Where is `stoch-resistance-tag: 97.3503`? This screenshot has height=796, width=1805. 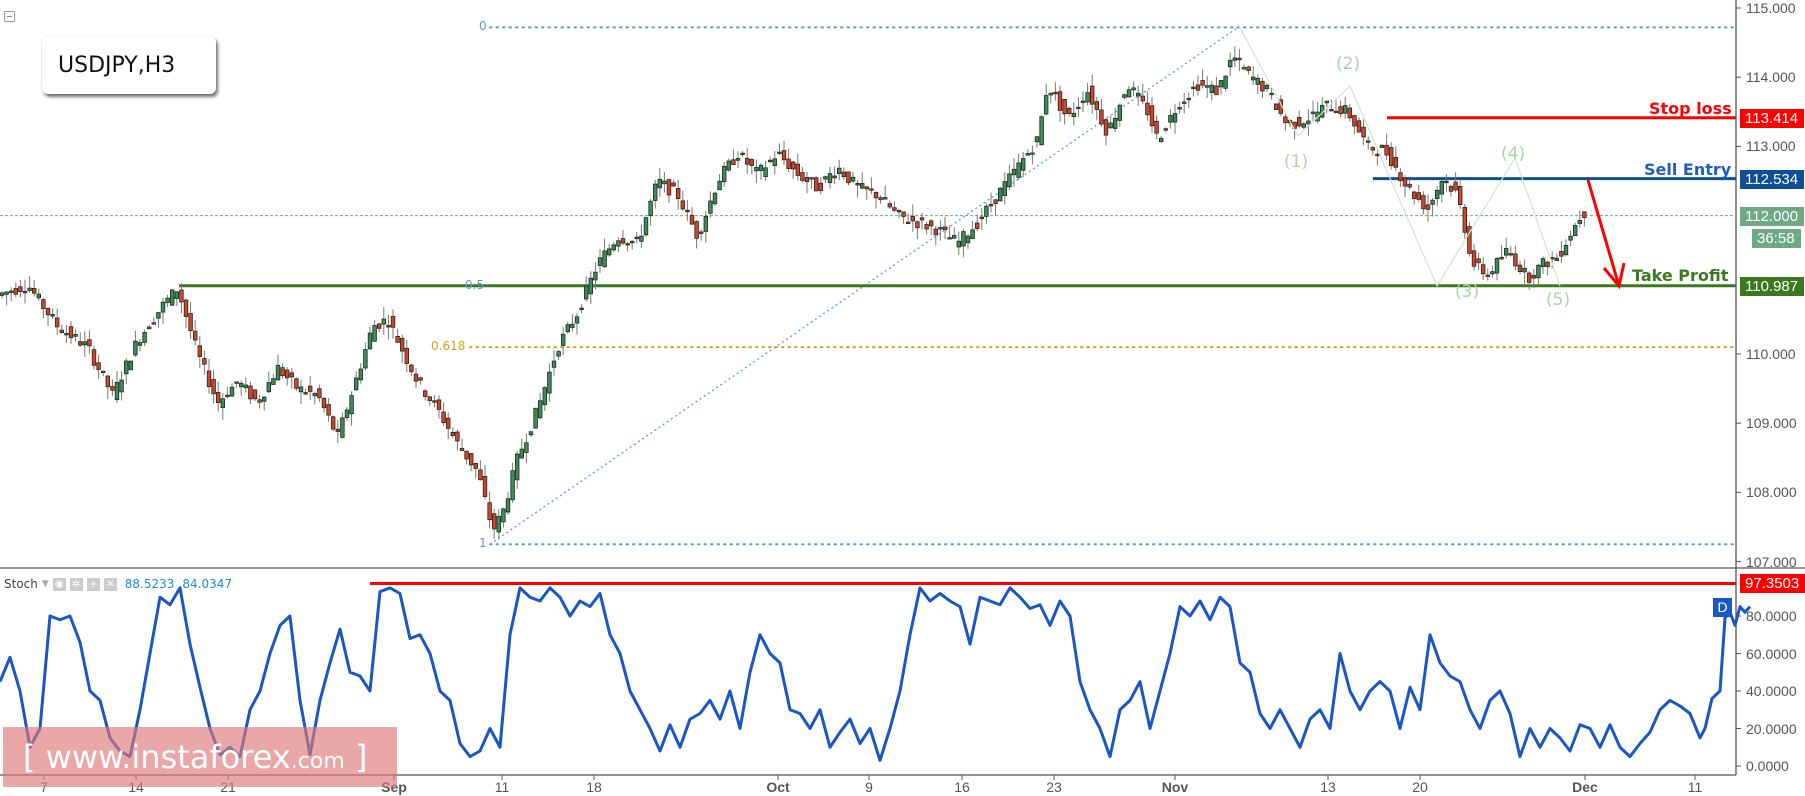
stoch-resistance-tag: 97.3503 is located at coordinates (1772, 583).